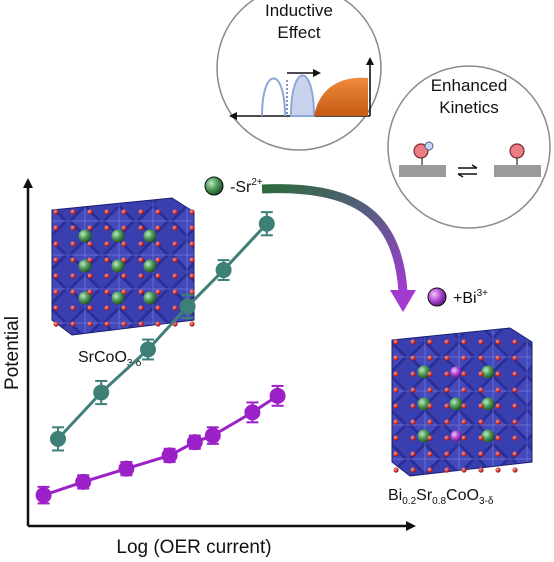  I want to click on svg-text: +Bi3+, so click(470, 297).